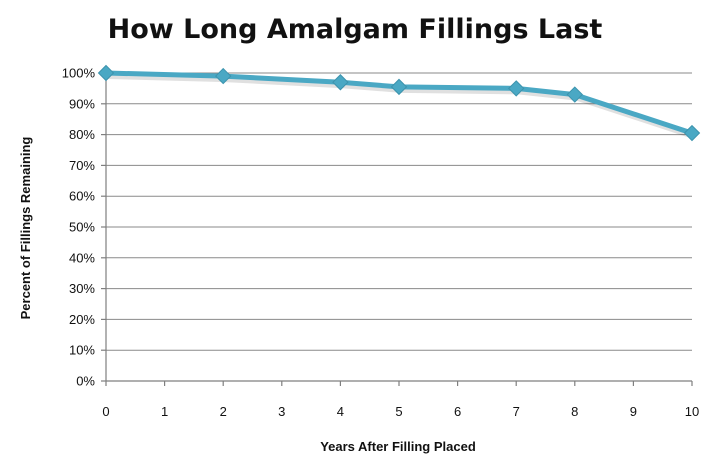 The image size is (720, 472). What do you see at coordinates (398, 411) in the screenshot?
I see `x-tick-label: 5` at bounding box center [398, 411].